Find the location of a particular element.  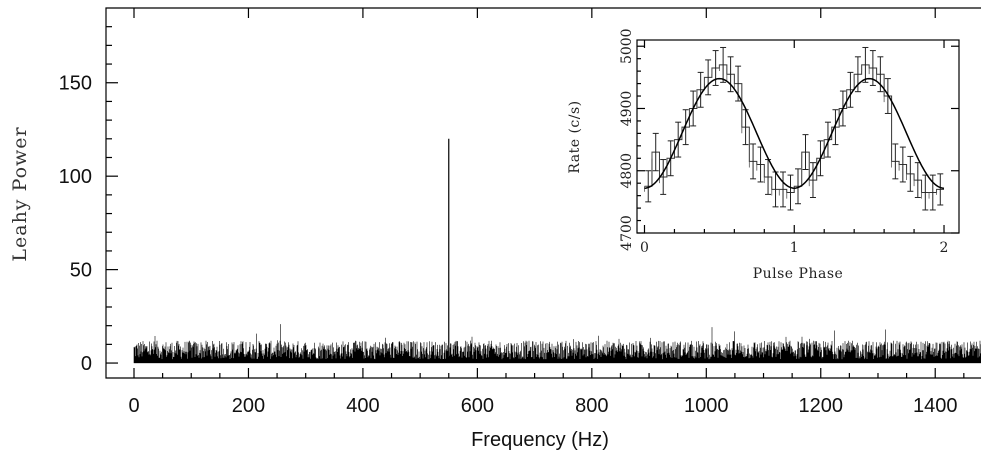

main-y-ticks: 0 50 100 150 is located at coordinates (88, 200).